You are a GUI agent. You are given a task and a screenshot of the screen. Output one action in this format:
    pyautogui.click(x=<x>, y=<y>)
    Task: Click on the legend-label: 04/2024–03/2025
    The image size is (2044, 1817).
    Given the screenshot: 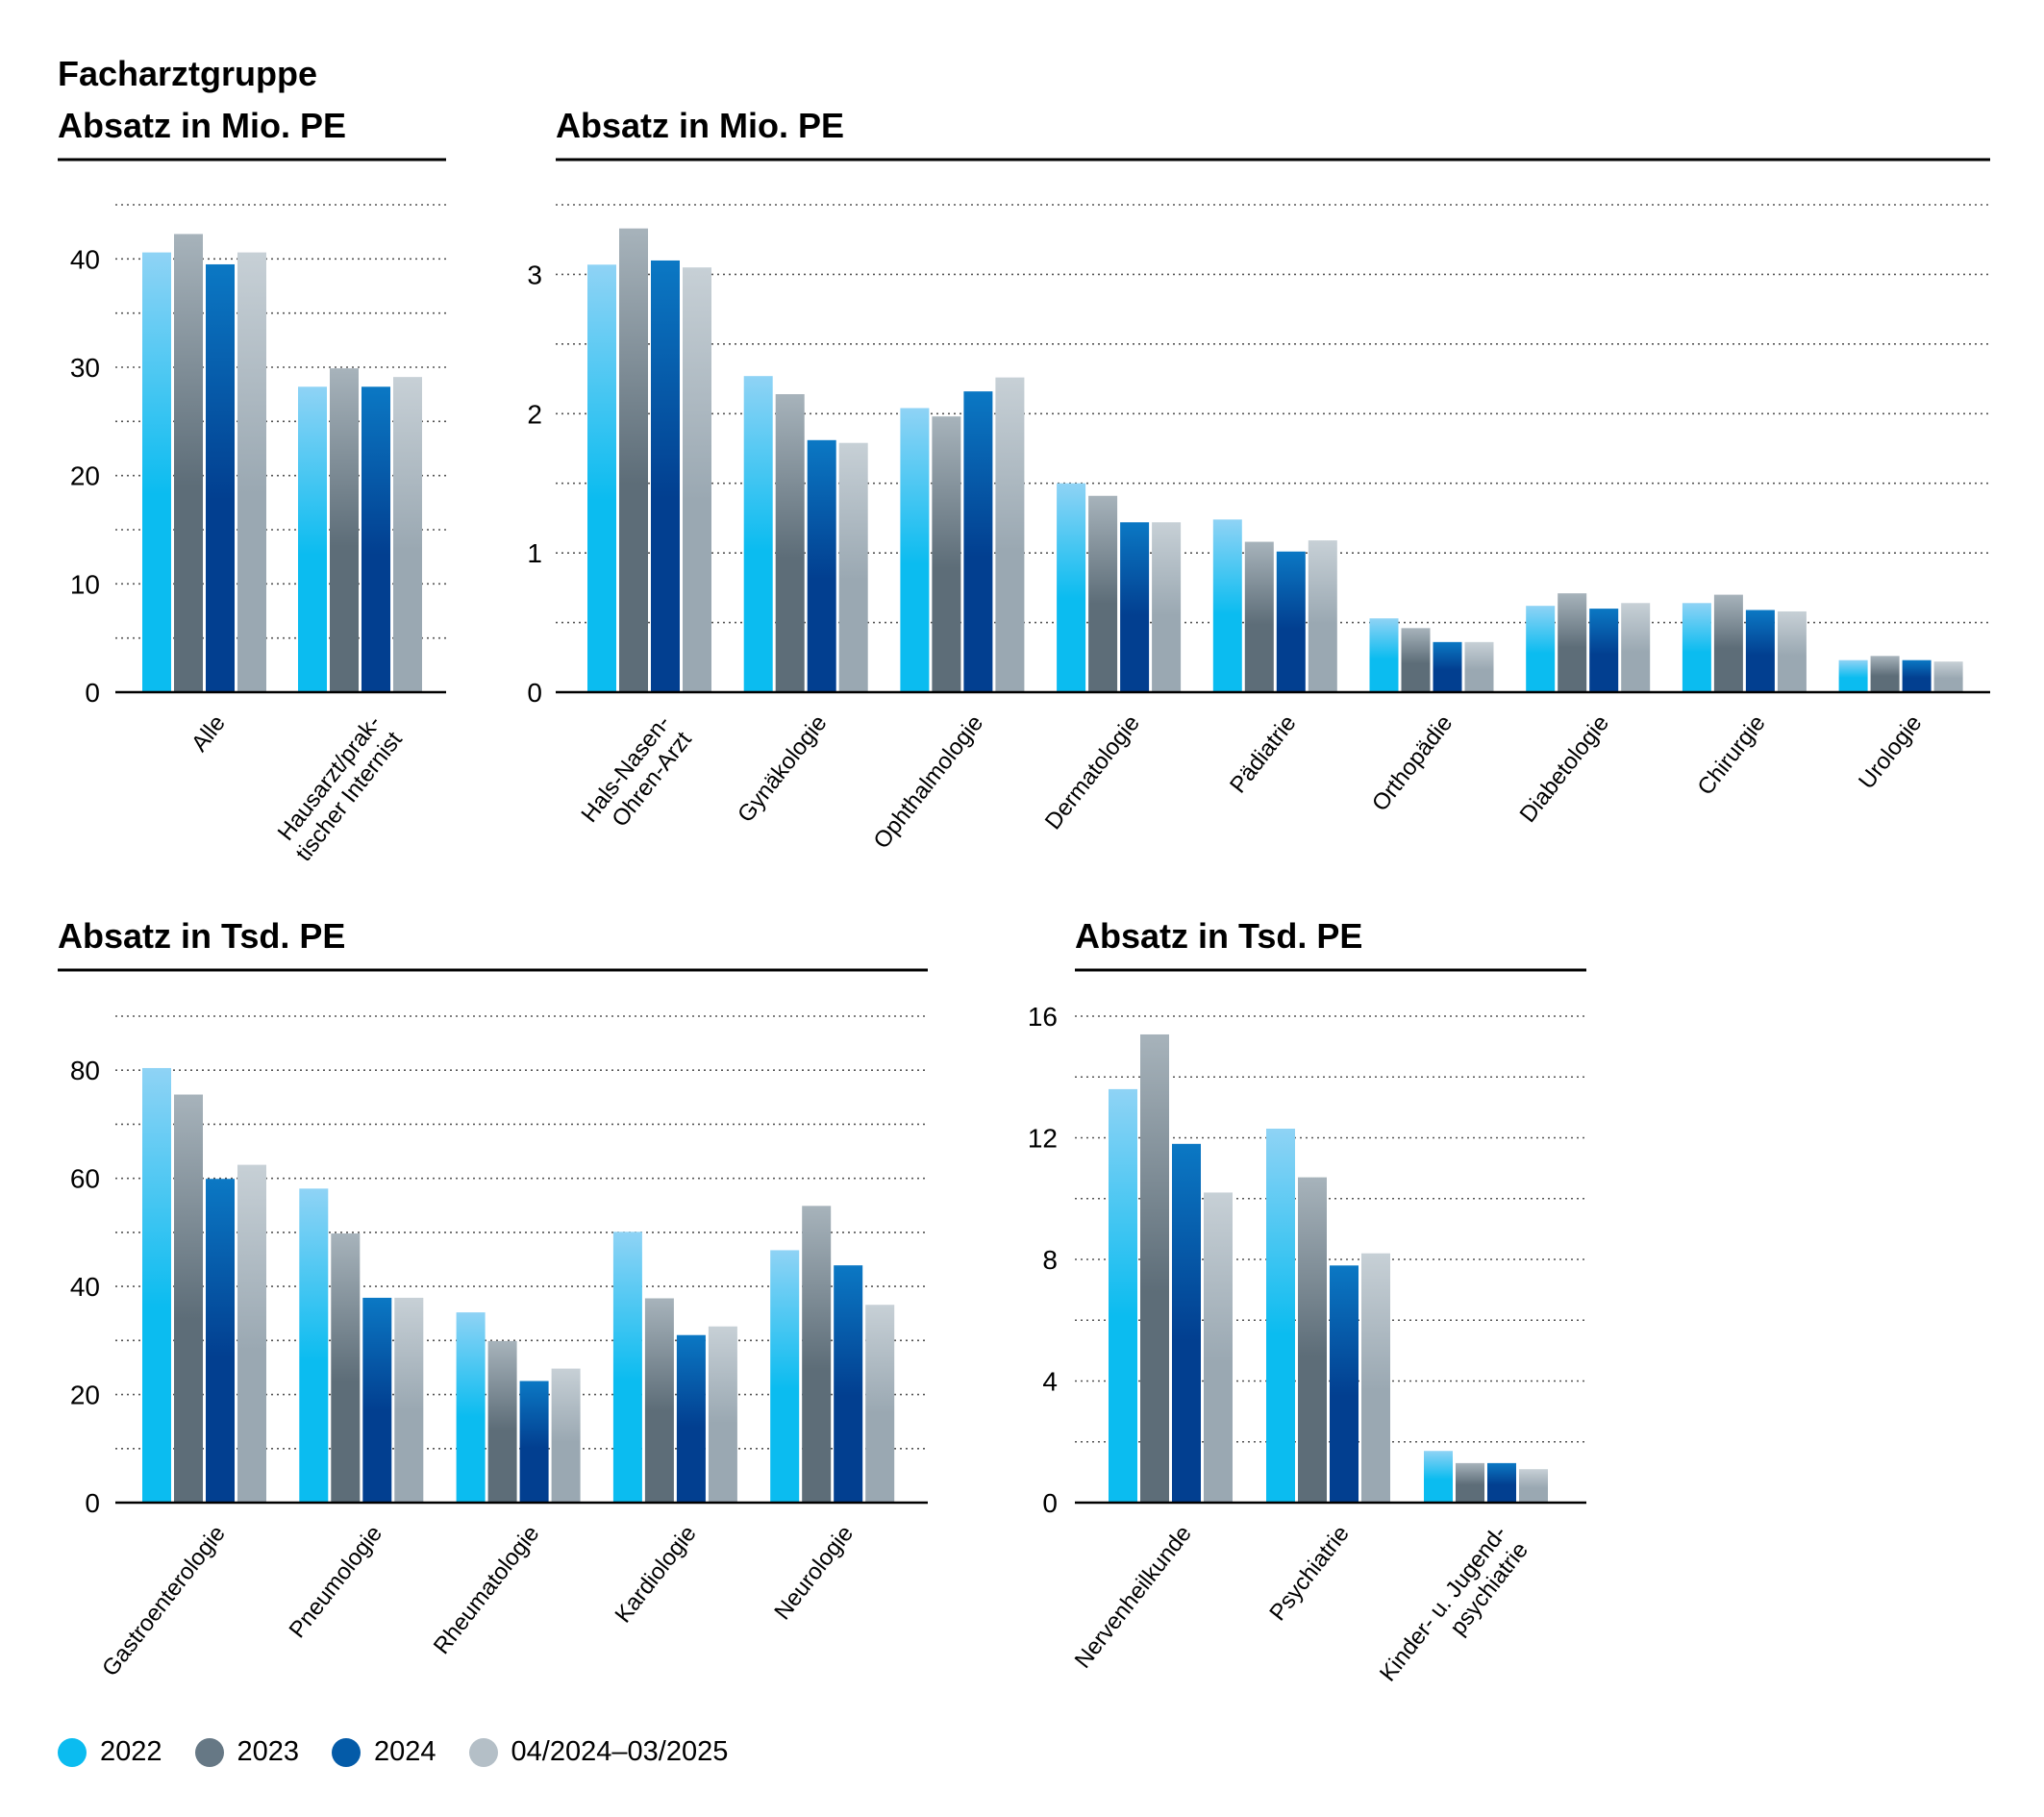 What is the action you would take?
    pyautogui.click(x=620, y=1751)
    